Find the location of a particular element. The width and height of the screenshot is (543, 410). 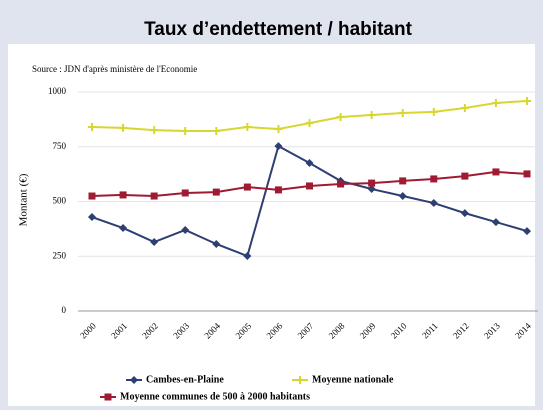

legend-label: Moyenne communes de 500 à 2000 habitants is located at coordinates (215, 396).